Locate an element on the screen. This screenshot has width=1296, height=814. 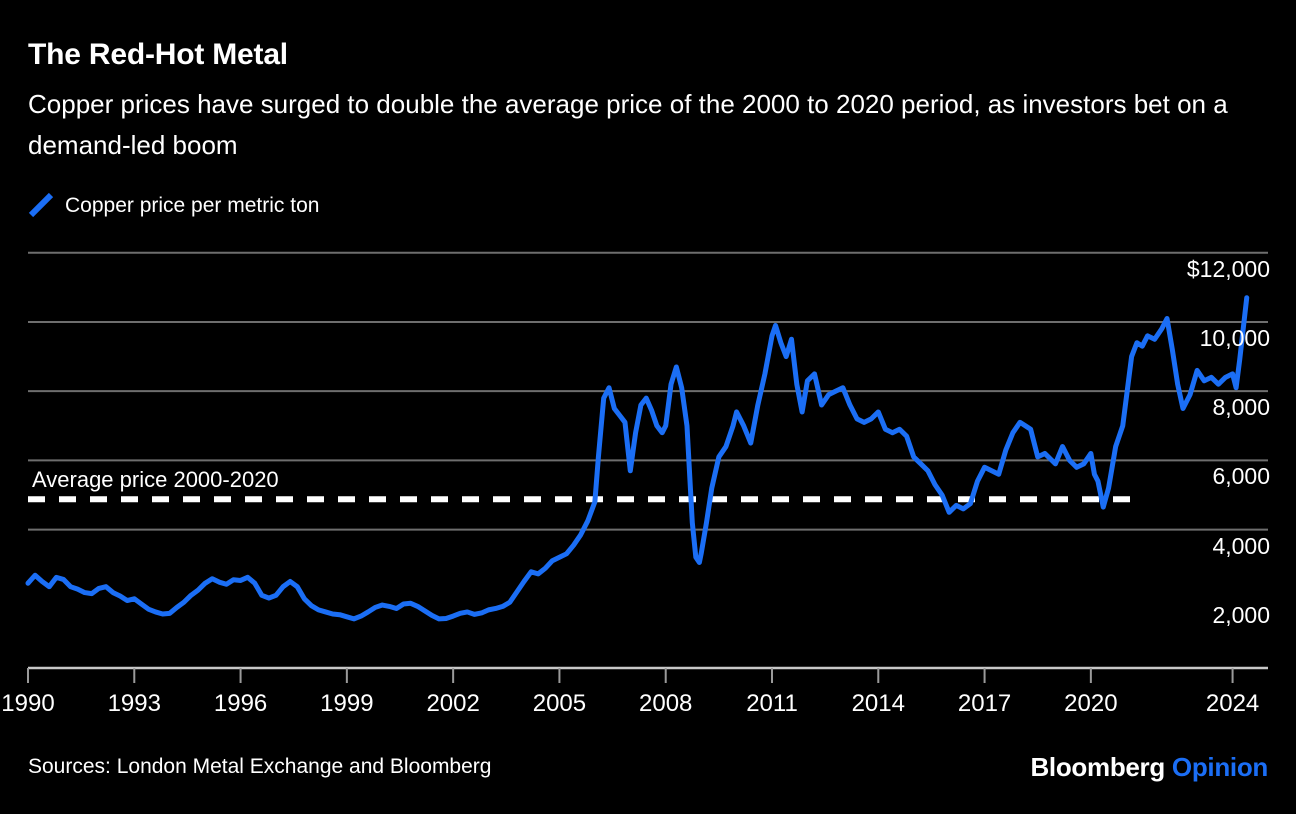
brand-secondary-text: Opinion is located at coordinates (1216, 767).